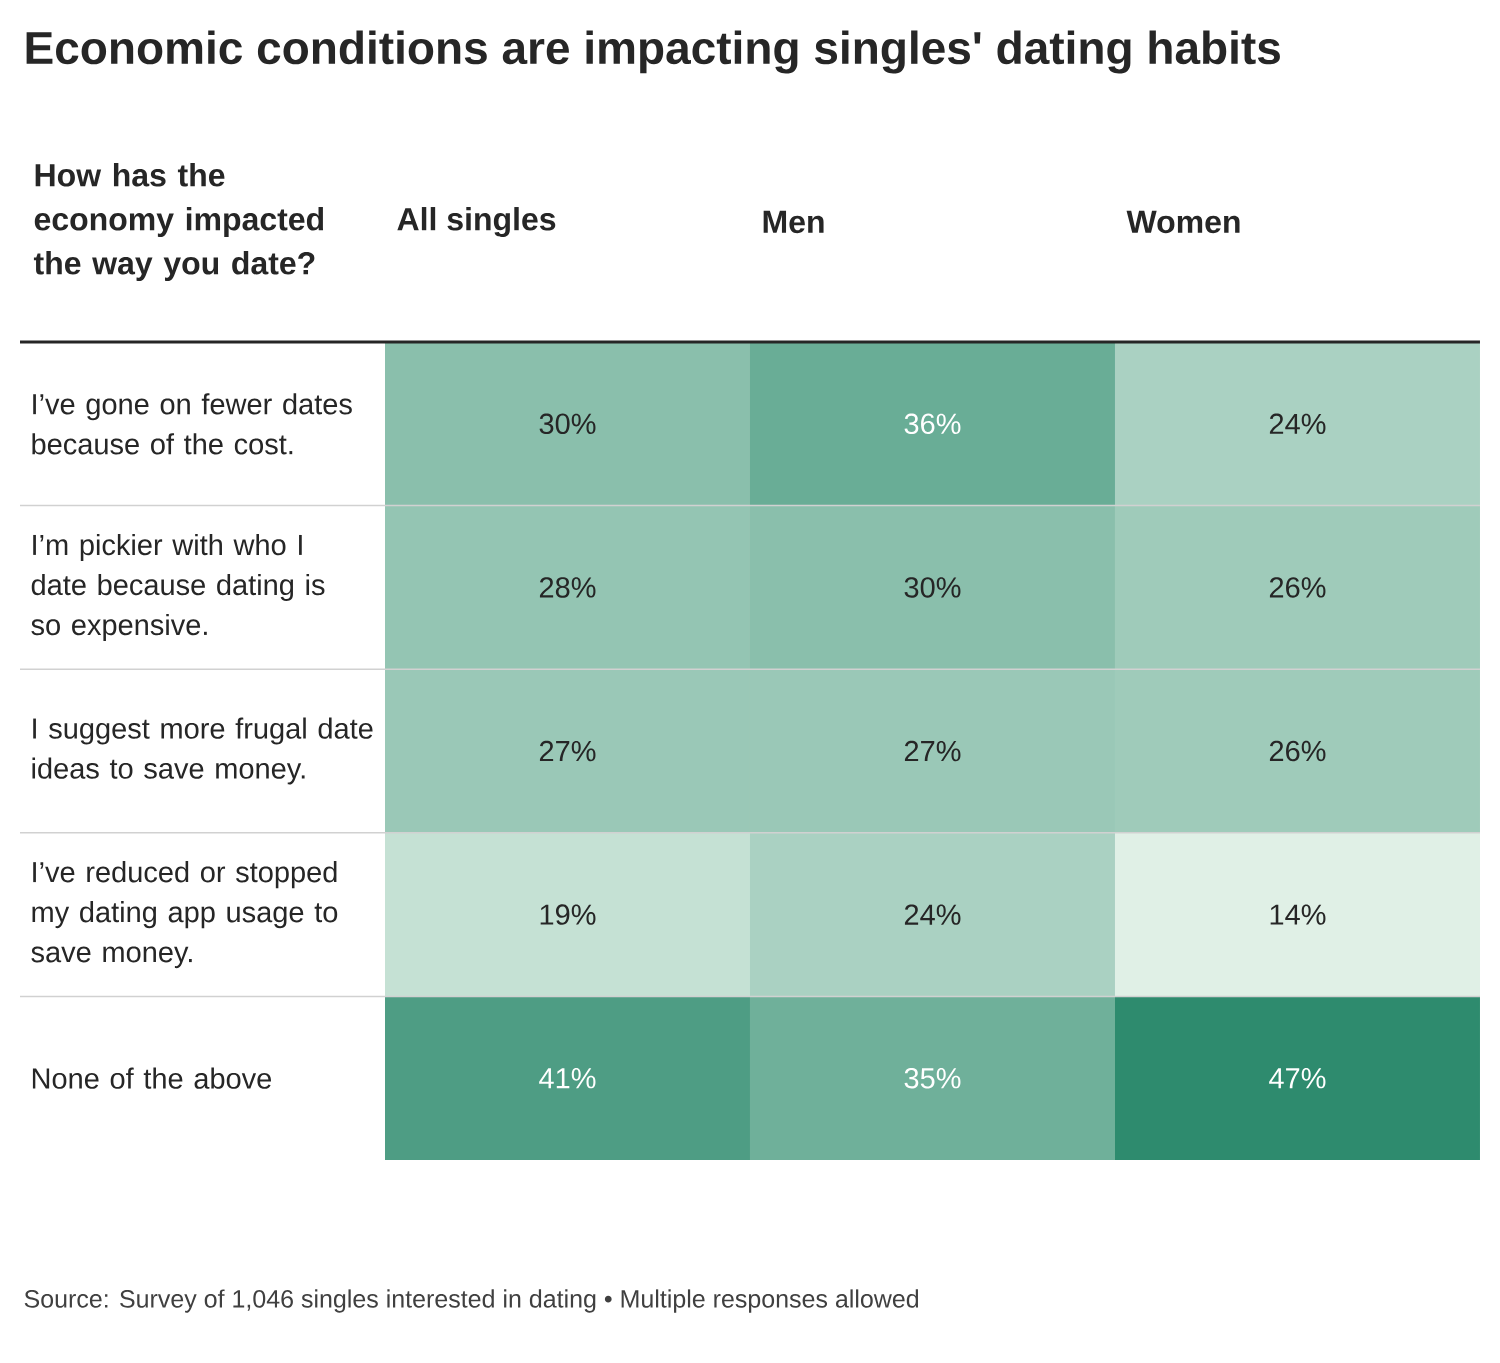 Image resolution: width=1500 pixels, height=1363 pixels. What do you see at coordinates (152, 1078) in the screenshot?
I see `y-tick-label: None of the above` at bounding box center [152, 1078].